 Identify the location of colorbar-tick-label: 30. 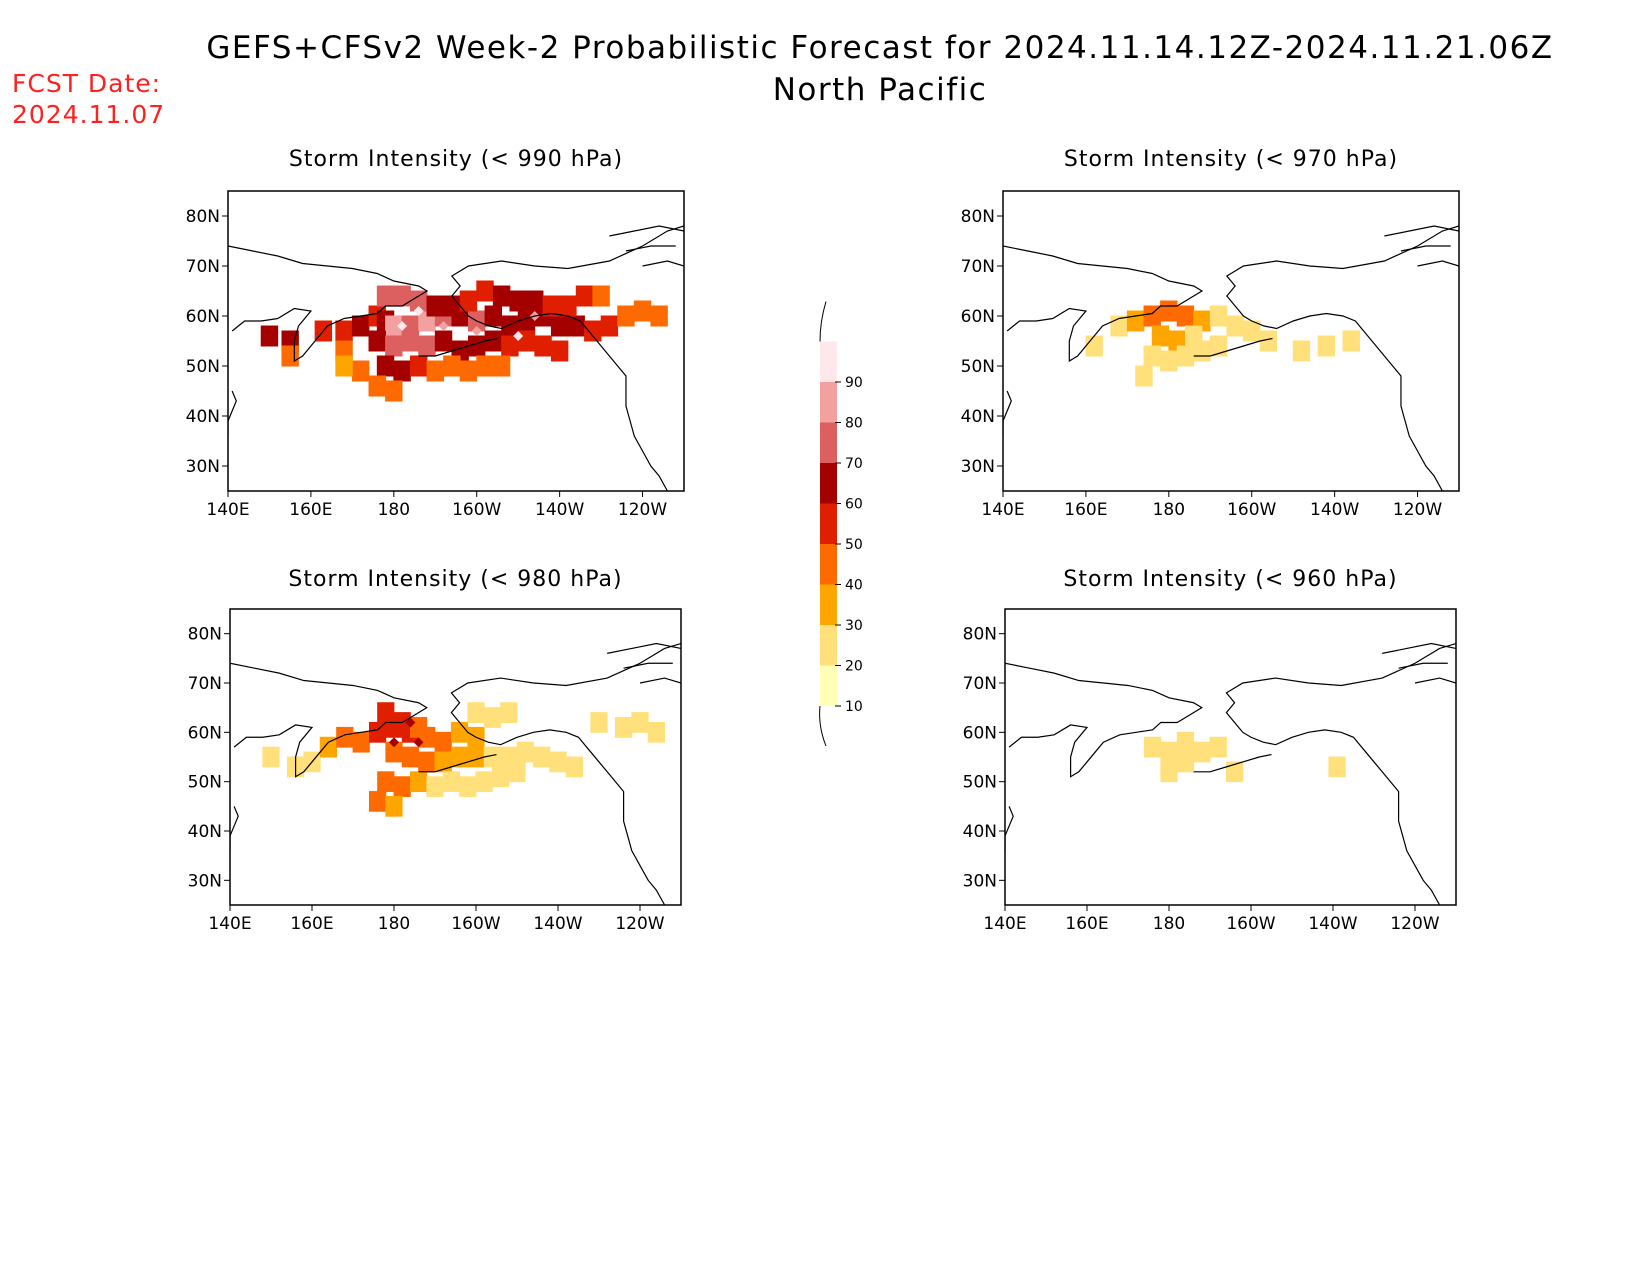
(854, 626).